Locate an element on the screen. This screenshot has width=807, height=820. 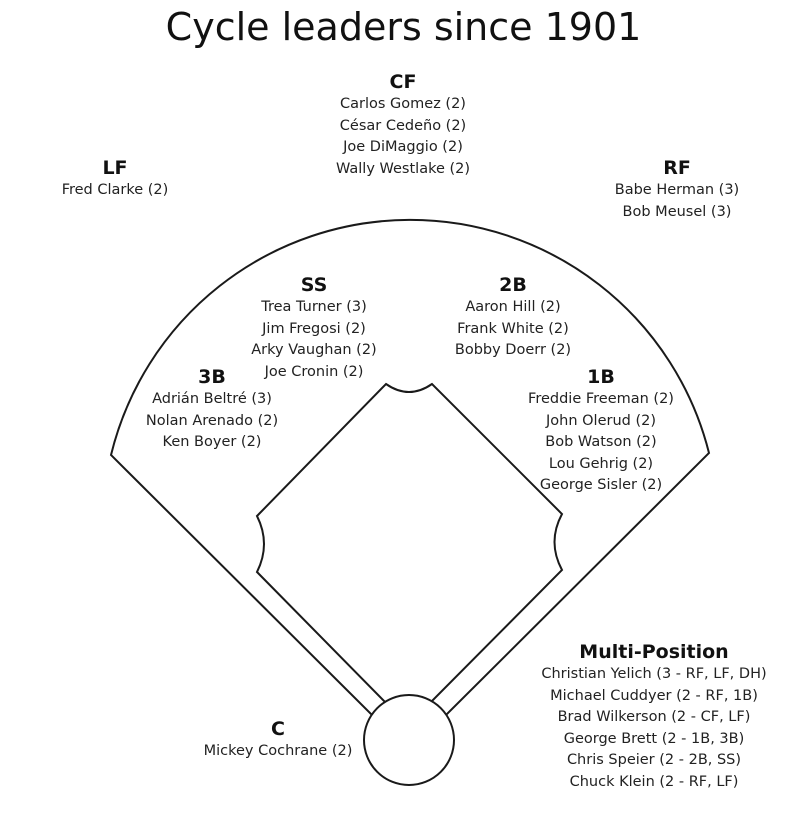
player-entry: Freddie Freeman (2) is located at coordinates (601, 399).